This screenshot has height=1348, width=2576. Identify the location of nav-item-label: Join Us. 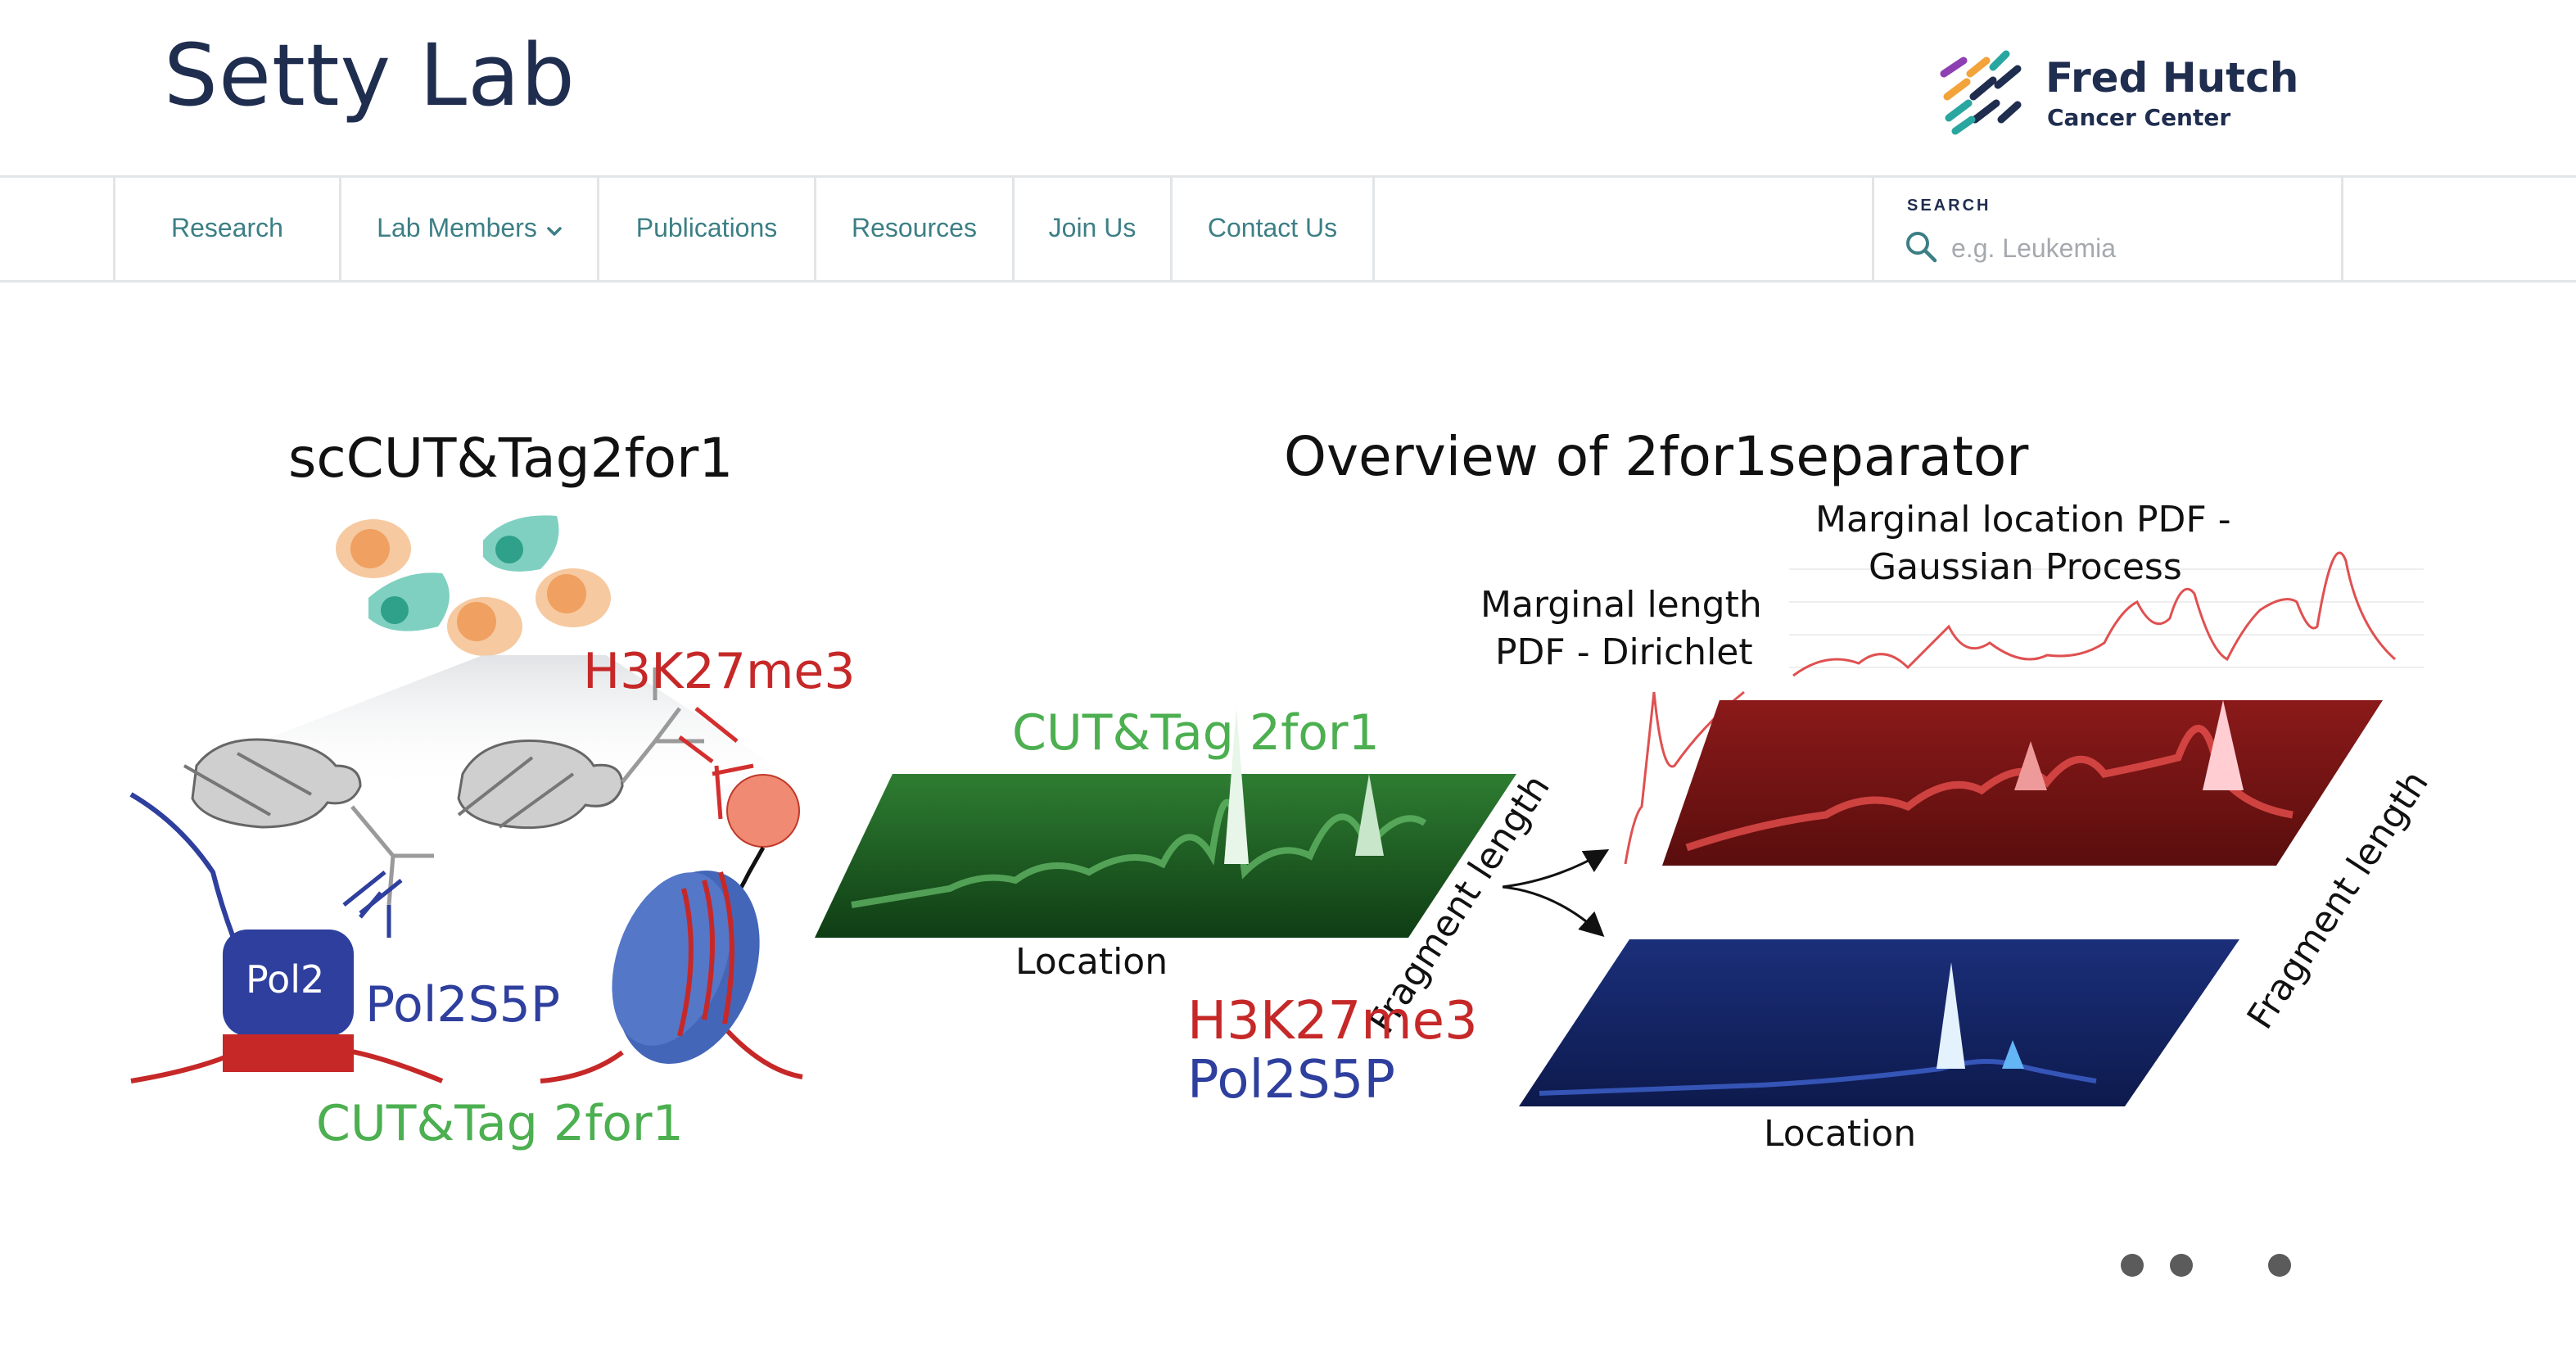
(1092, 227).